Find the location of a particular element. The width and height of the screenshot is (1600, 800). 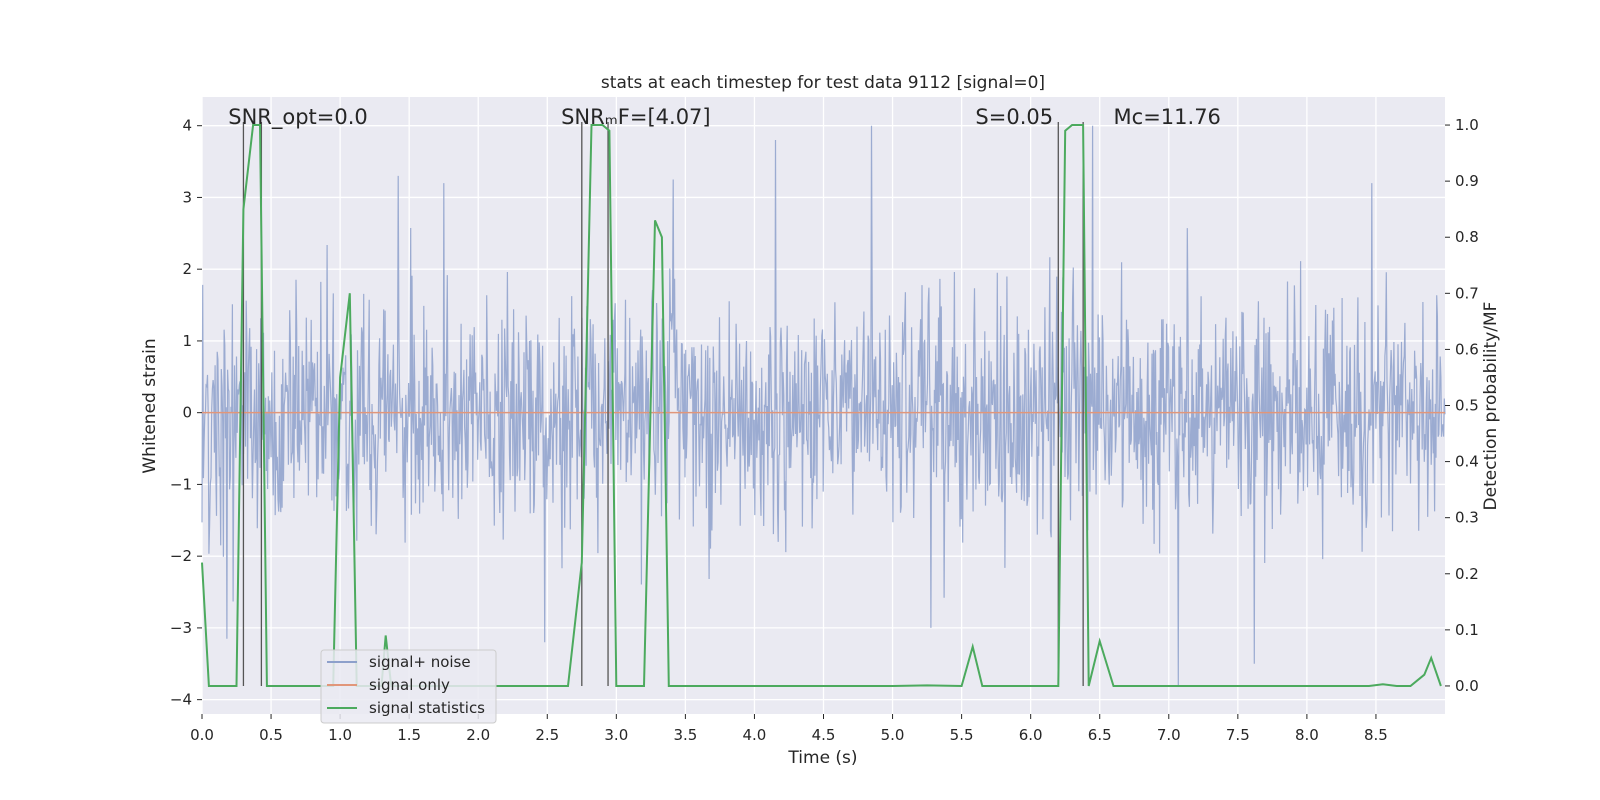

x-tick-label-12: 6.0 is located at coordinates (1031, 735).